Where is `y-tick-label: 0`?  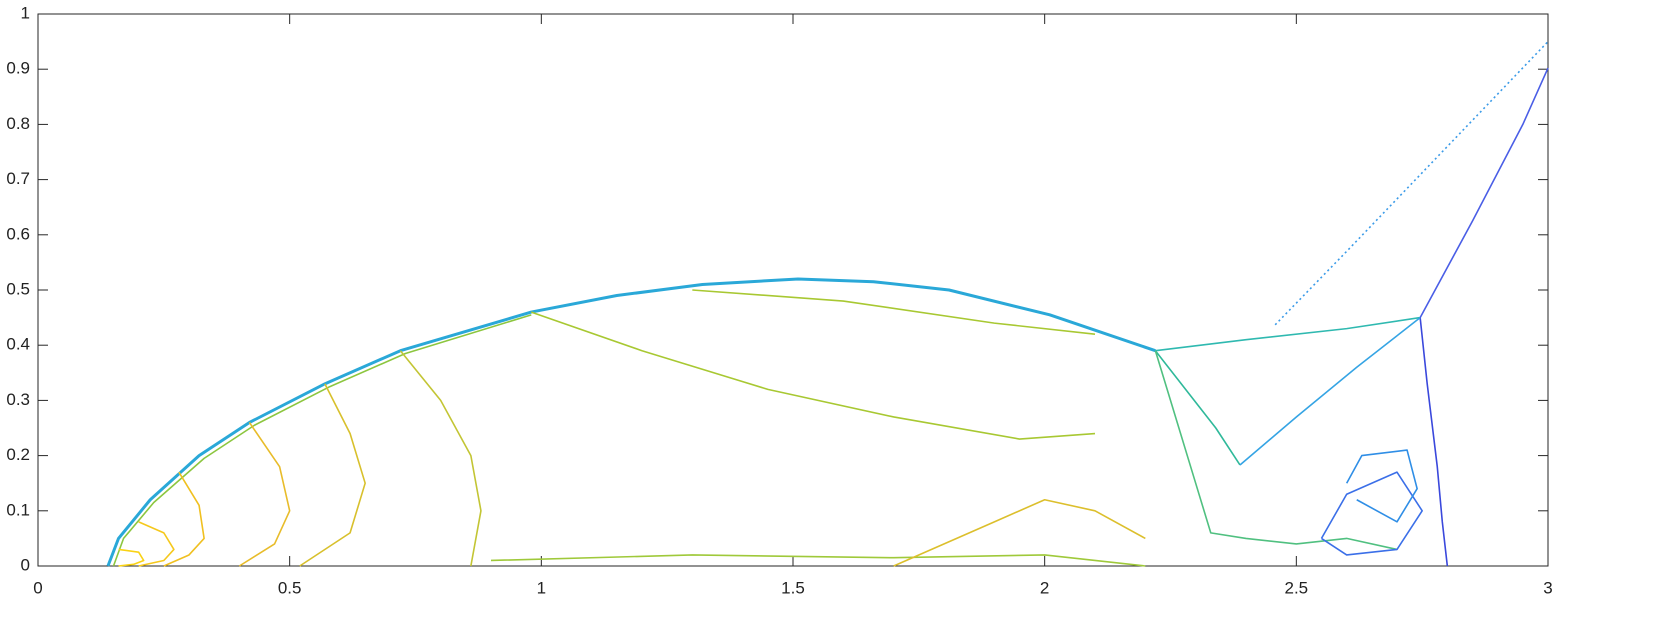
y-tick-label: 0 is located at coordinates (25, 564).